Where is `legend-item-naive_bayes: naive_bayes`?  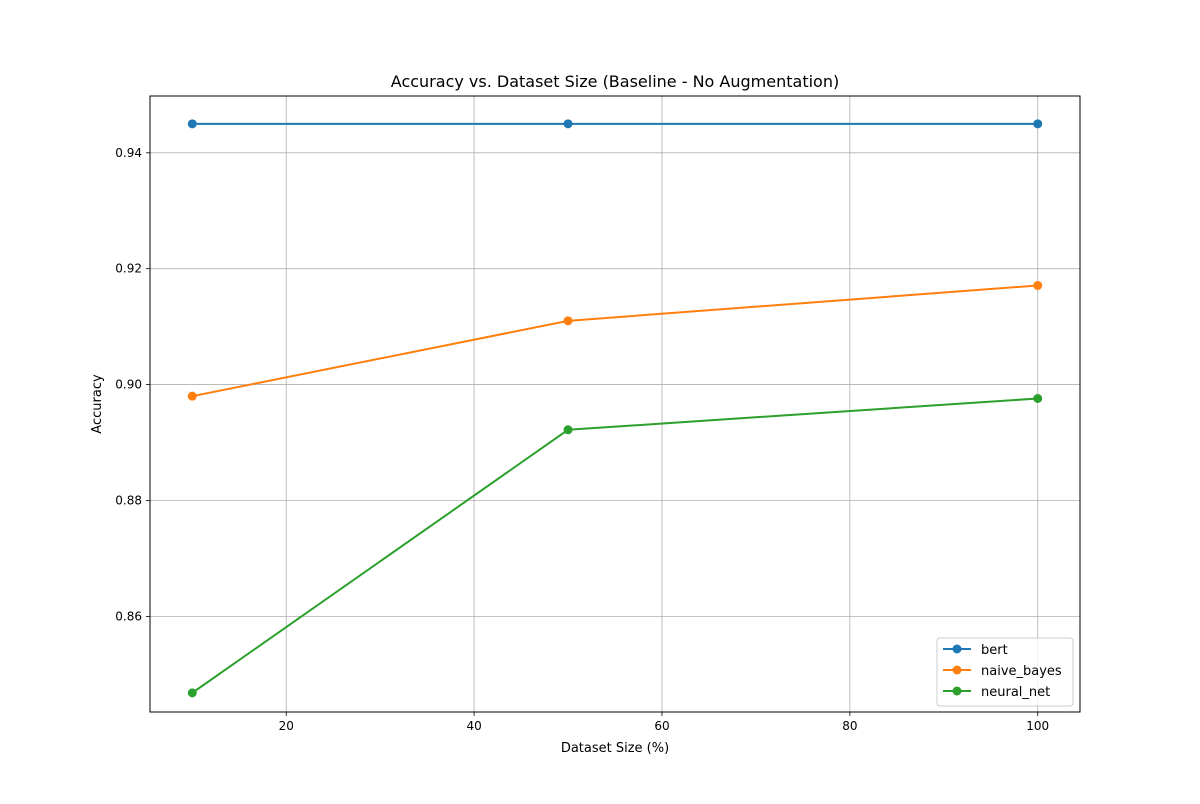 legend-item-naive_bayes: naive_bayes is located at coordinates (1002, 671).